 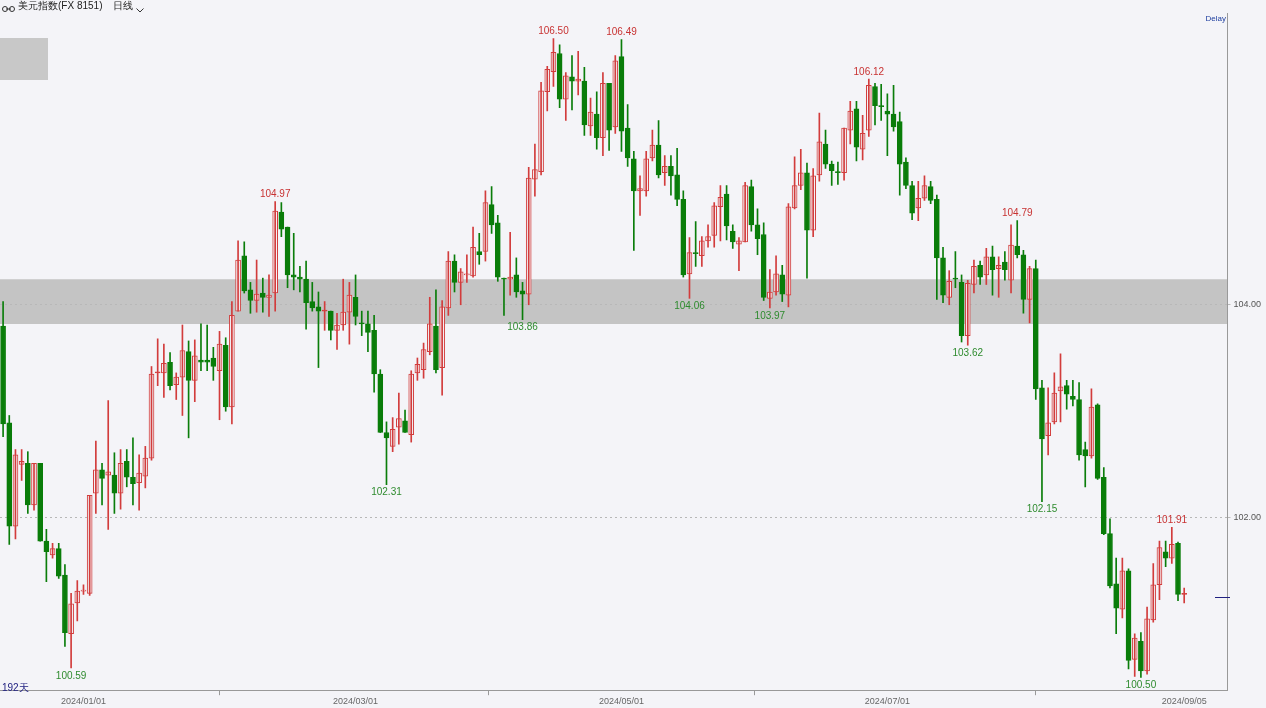 I want to click on y-tick-label: 102.00, so click(x=1247, y=517).